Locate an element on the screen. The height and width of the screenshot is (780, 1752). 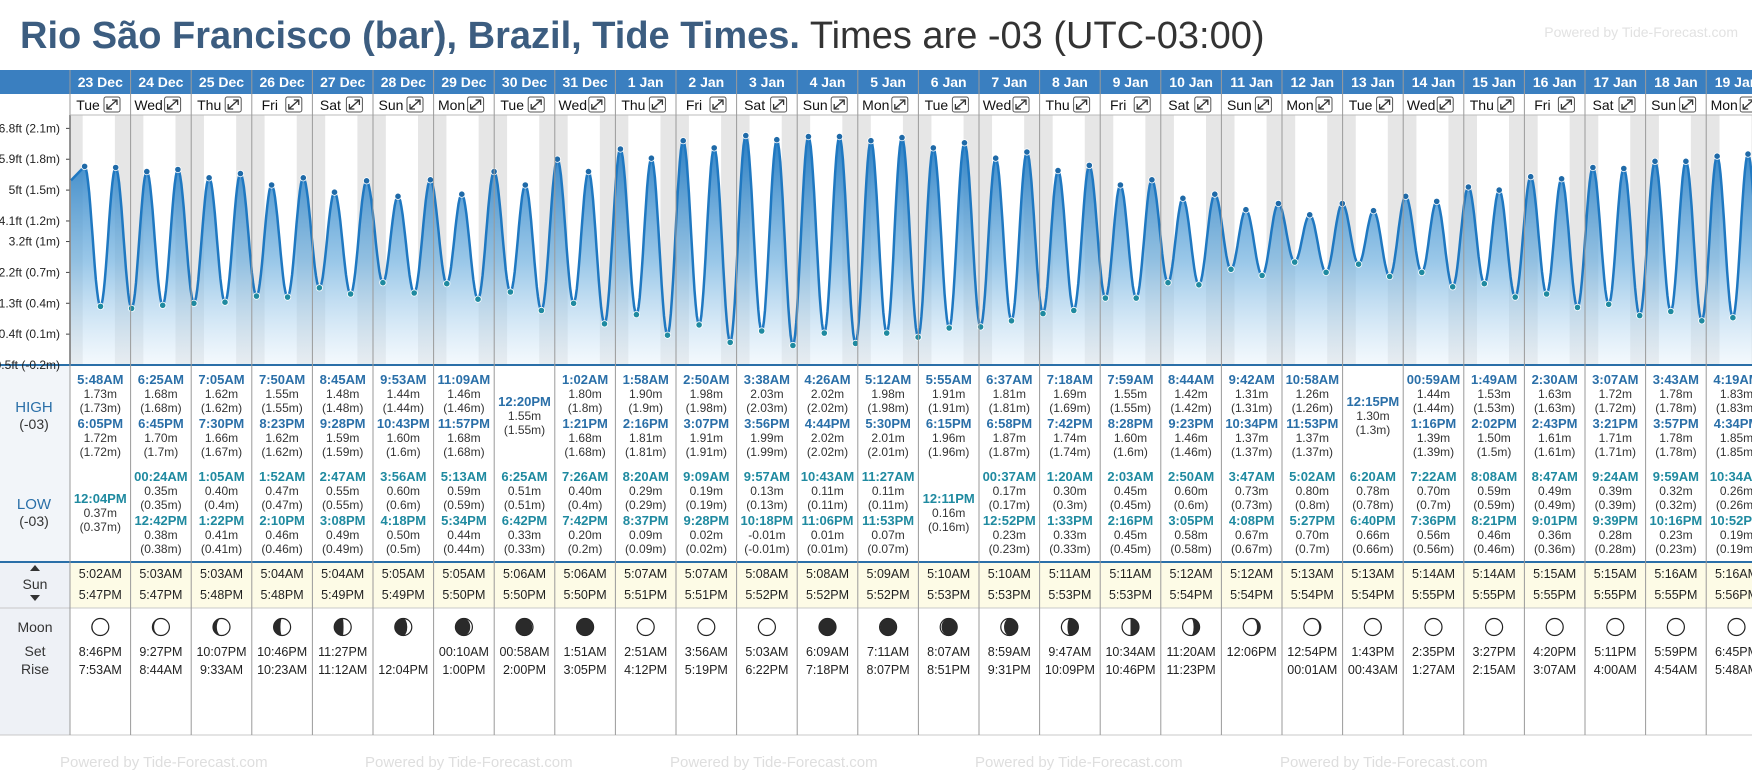
tide-height-paren: (0.66m) is located at coordinates (1372, 549).